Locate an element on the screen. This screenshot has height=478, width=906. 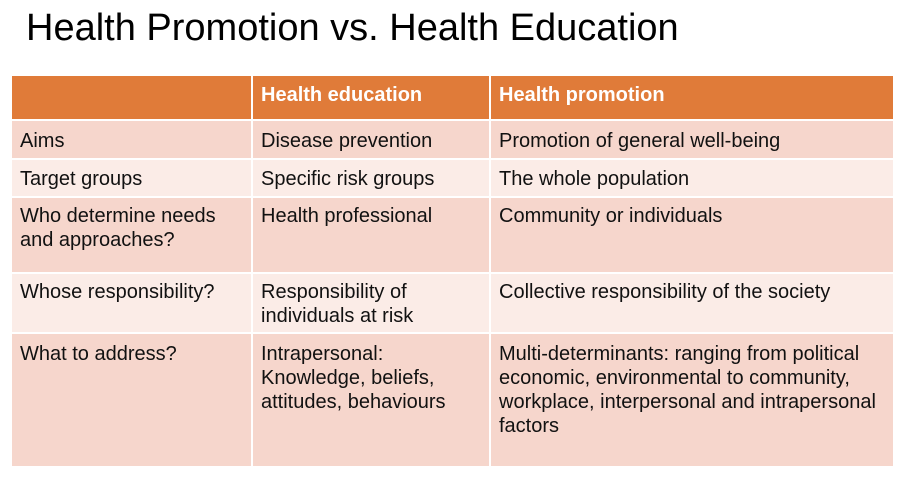
health-promotion-cell: Community or individuals is located at coordinates (691, 235).